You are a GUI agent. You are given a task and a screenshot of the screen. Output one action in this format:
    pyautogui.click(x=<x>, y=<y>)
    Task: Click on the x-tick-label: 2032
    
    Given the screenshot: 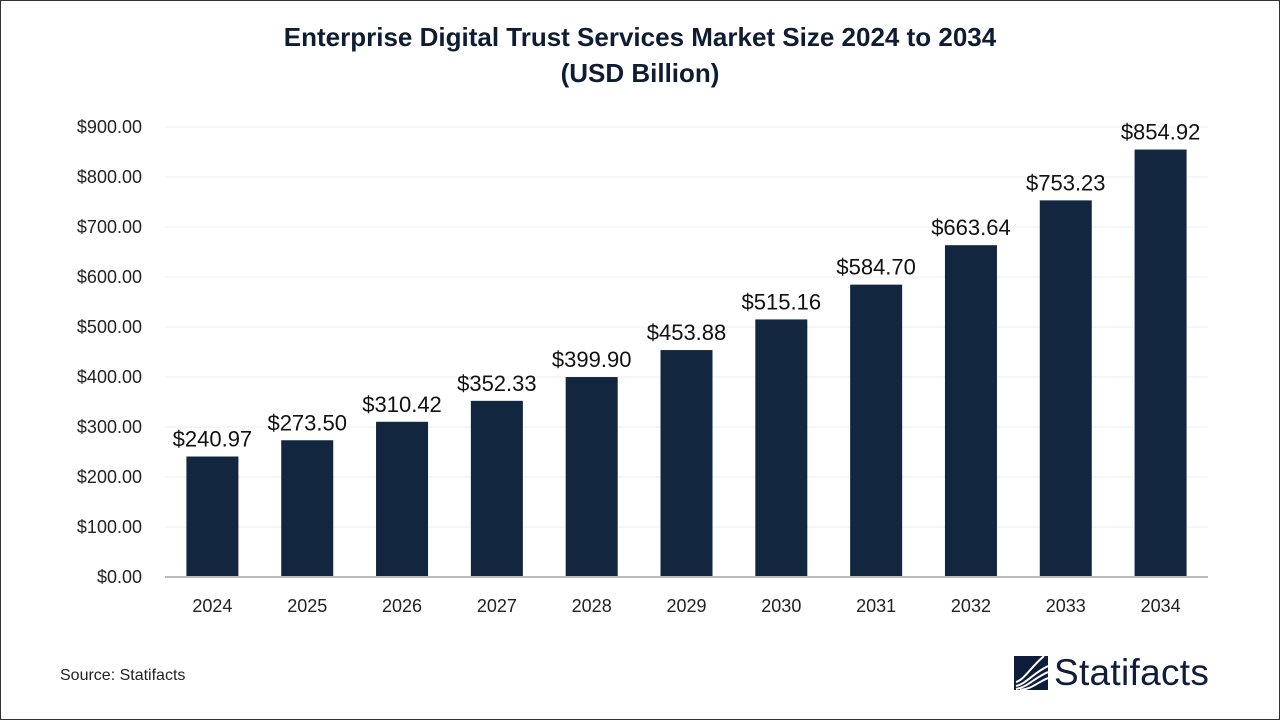 What is the action you would take?
    pyautogui.click(x=971, y=606)
    